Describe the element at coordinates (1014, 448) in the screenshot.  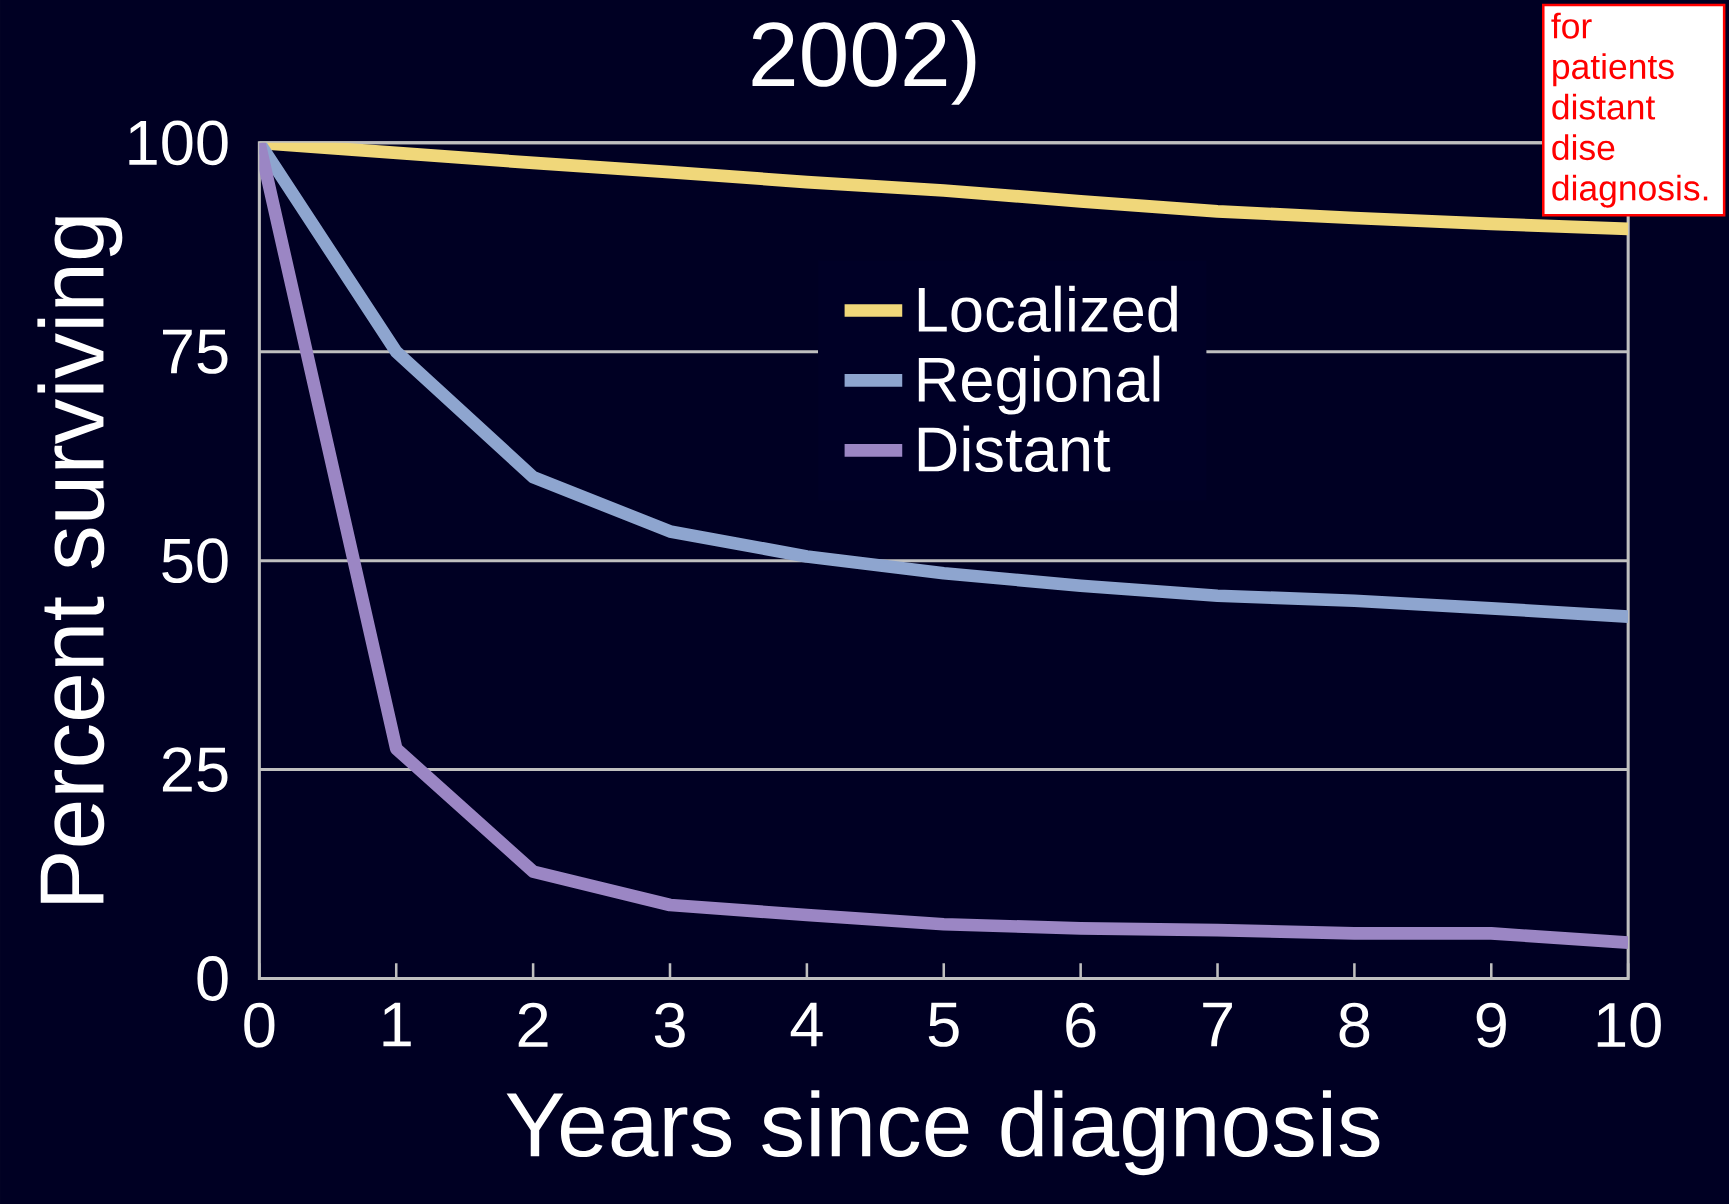
I see `legend-label: Distant` at that location.